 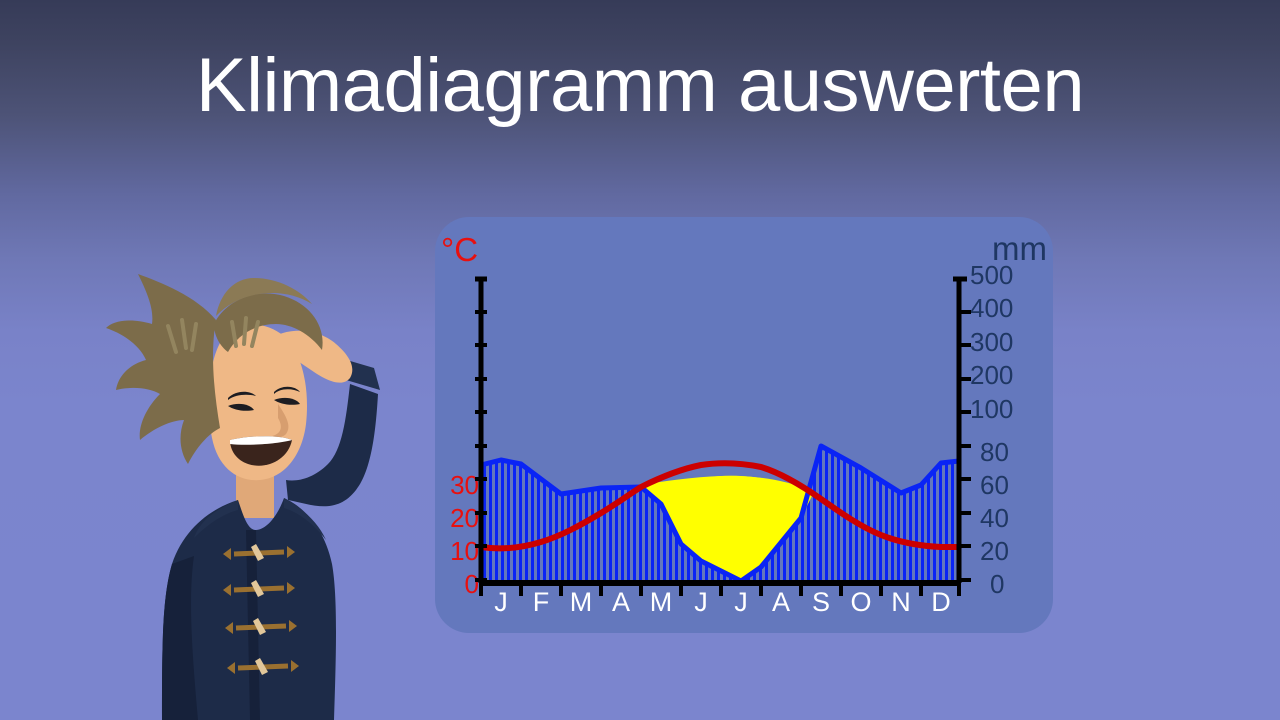 What do you see at coordinates (287, 390) in the screenshot?
I see `eyebrow-right` at bounding box center [287, 390].